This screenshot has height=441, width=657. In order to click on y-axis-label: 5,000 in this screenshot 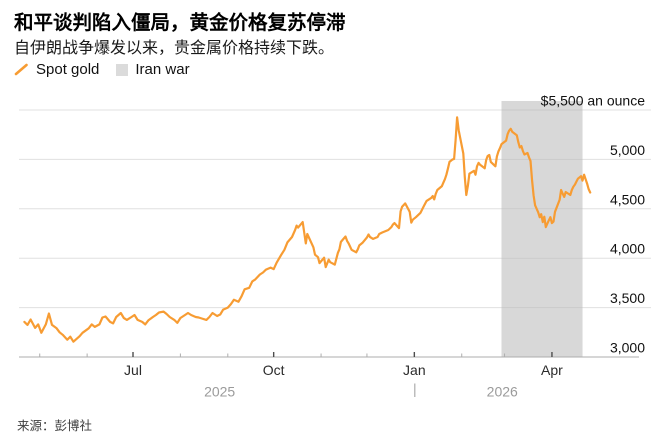, I will do `click(627, 150)`.